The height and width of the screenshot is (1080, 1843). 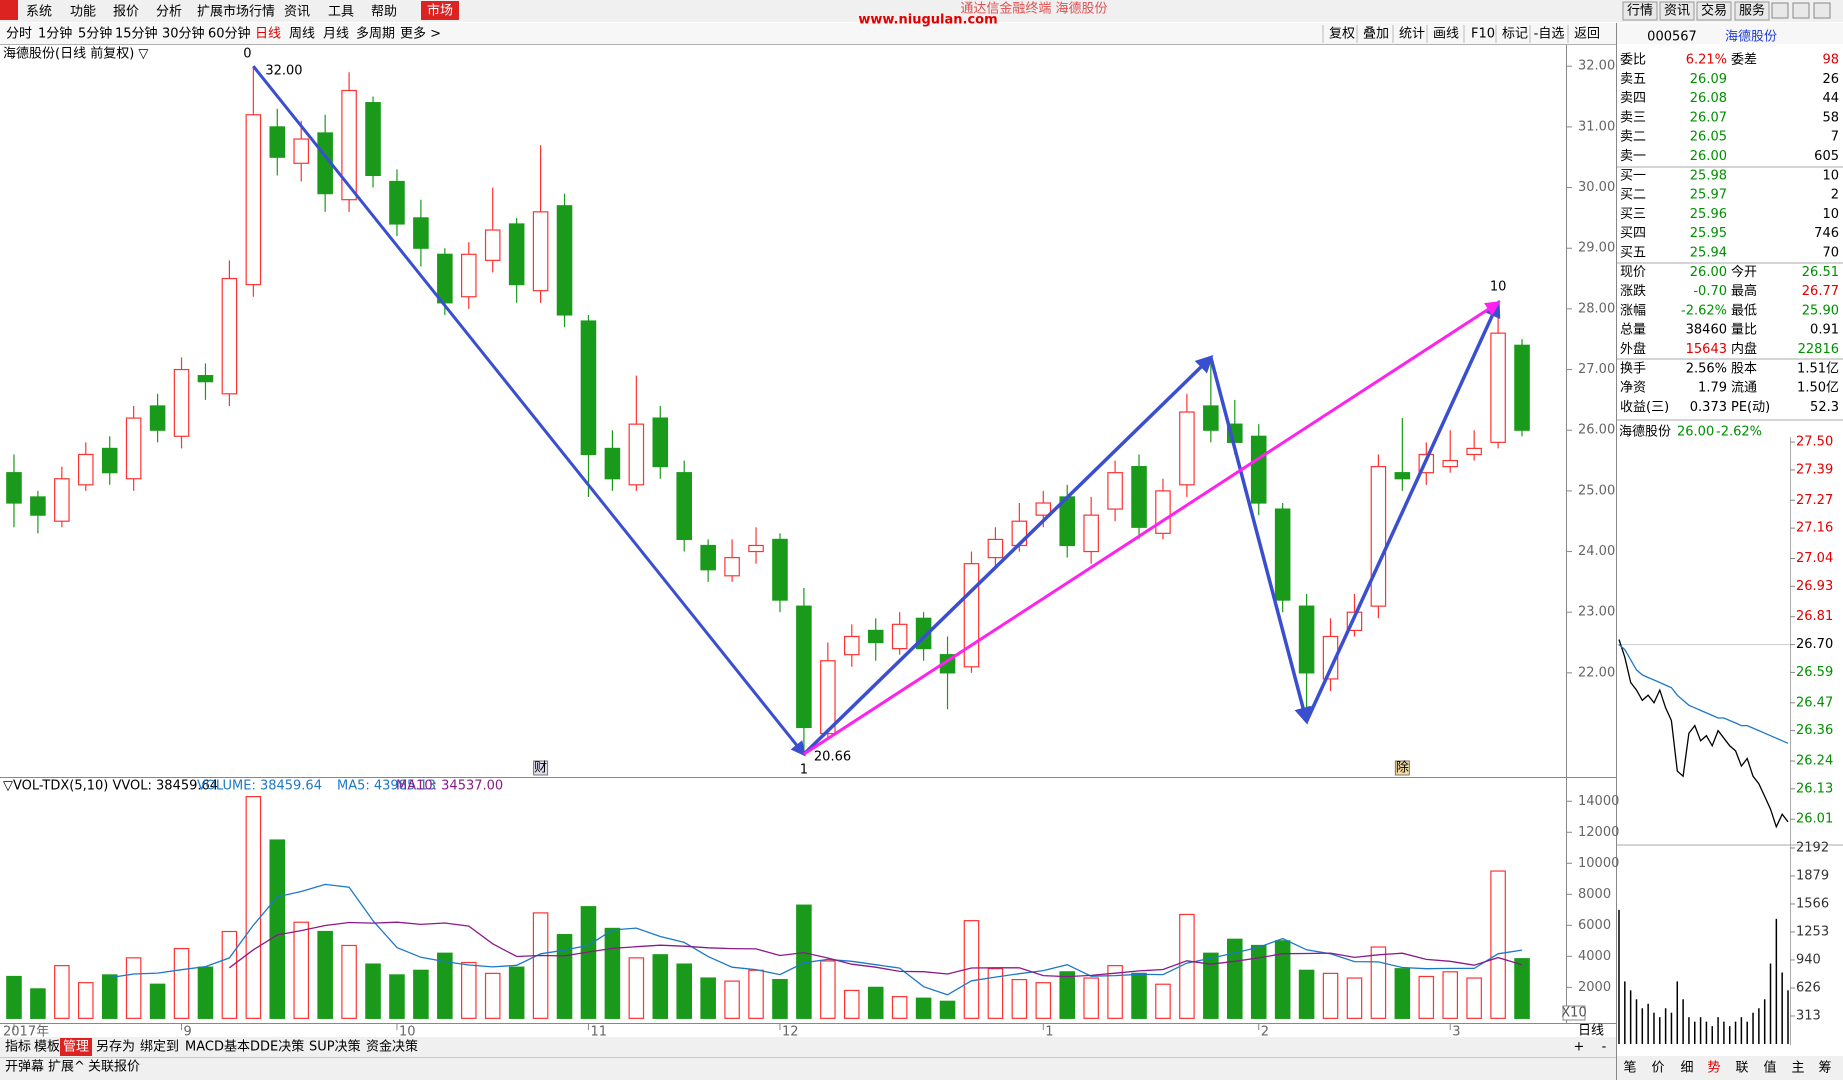 I want to click on ask-price: 26.09, so click(x=1708, y=79).